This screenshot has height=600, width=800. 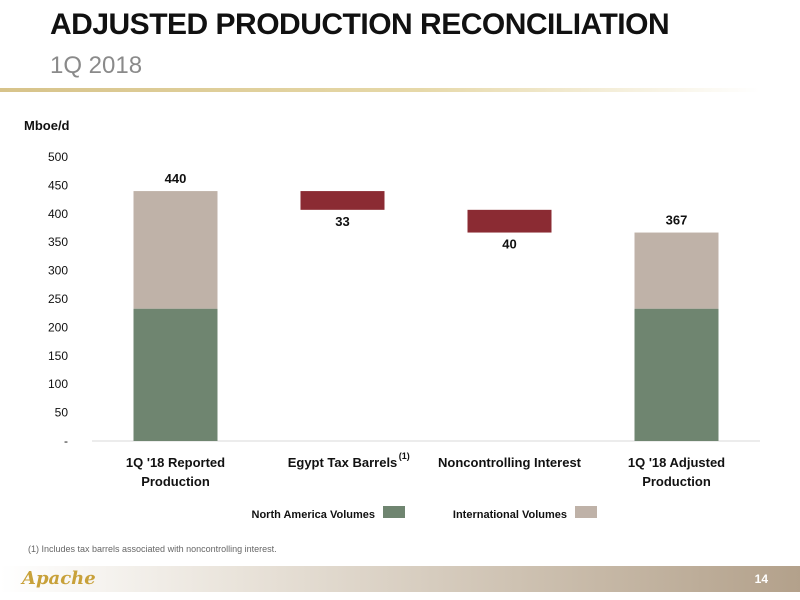 I want to click on page-title: ADJUSTED PRODUCTION RECONCILIATION, so click(x=360, y=24).